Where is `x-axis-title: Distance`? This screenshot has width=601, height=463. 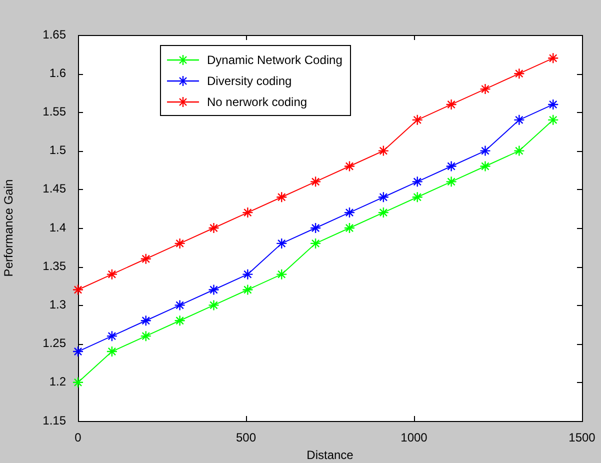
x-axis-title: Distance is located at coordinates (330, 455).